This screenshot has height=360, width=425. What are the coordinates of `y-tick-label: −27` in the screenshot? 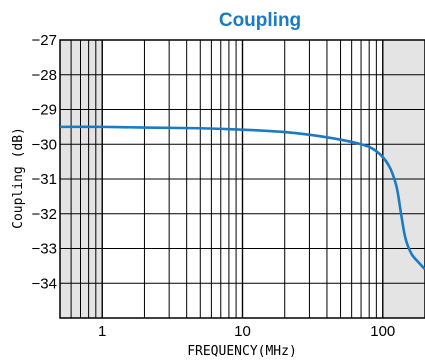 It's located at (44, 40).